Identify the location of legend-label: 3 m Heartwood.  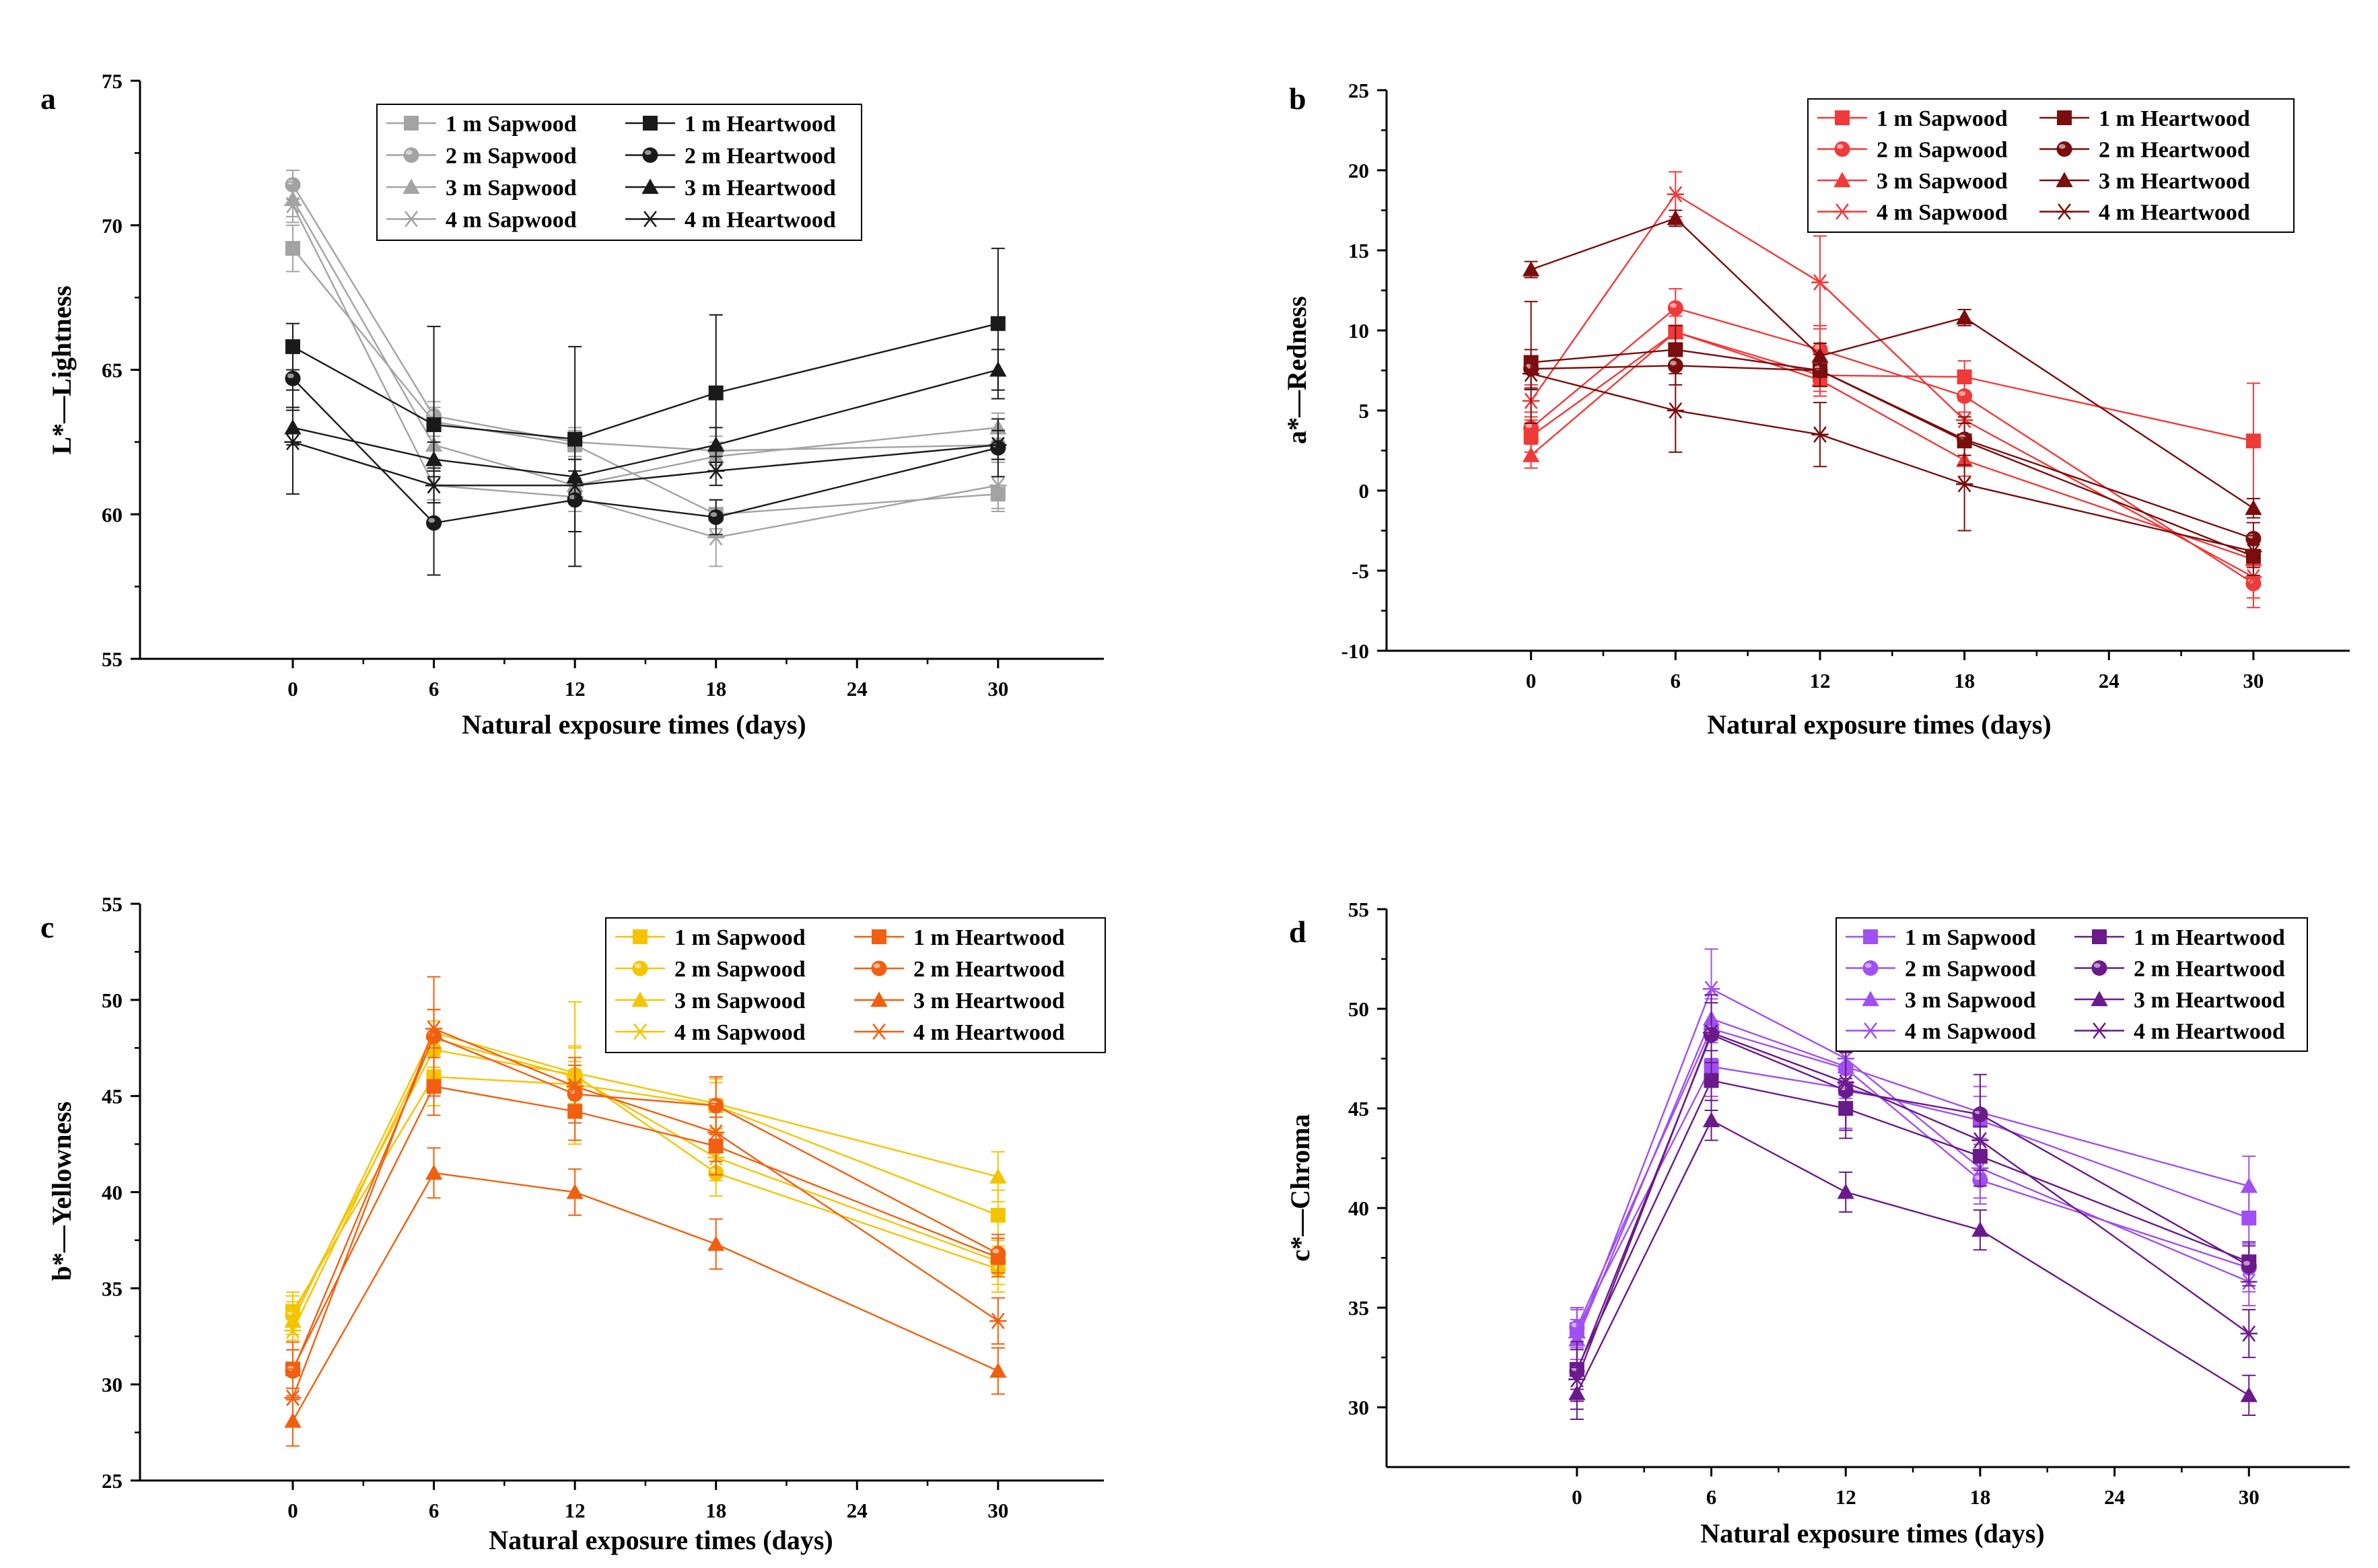
(989, 1001).